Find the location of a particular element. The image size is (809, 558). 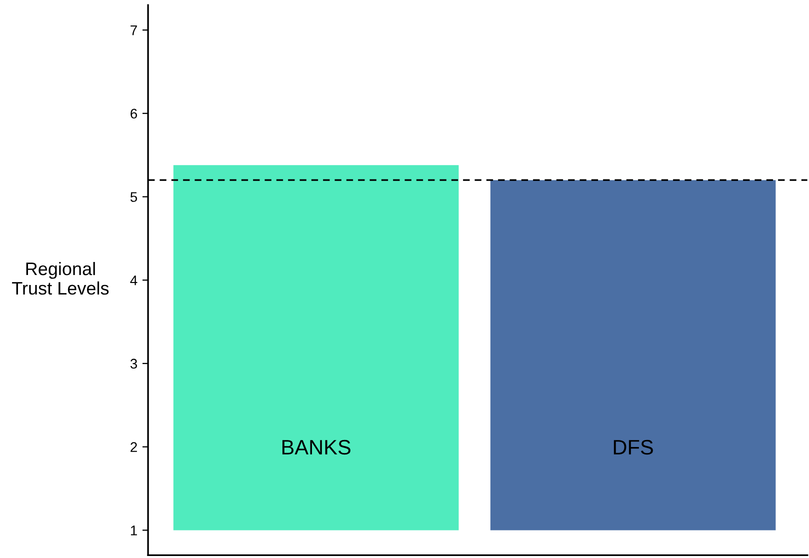

y-tick-label: 4 is located at coordinates (134, 281).